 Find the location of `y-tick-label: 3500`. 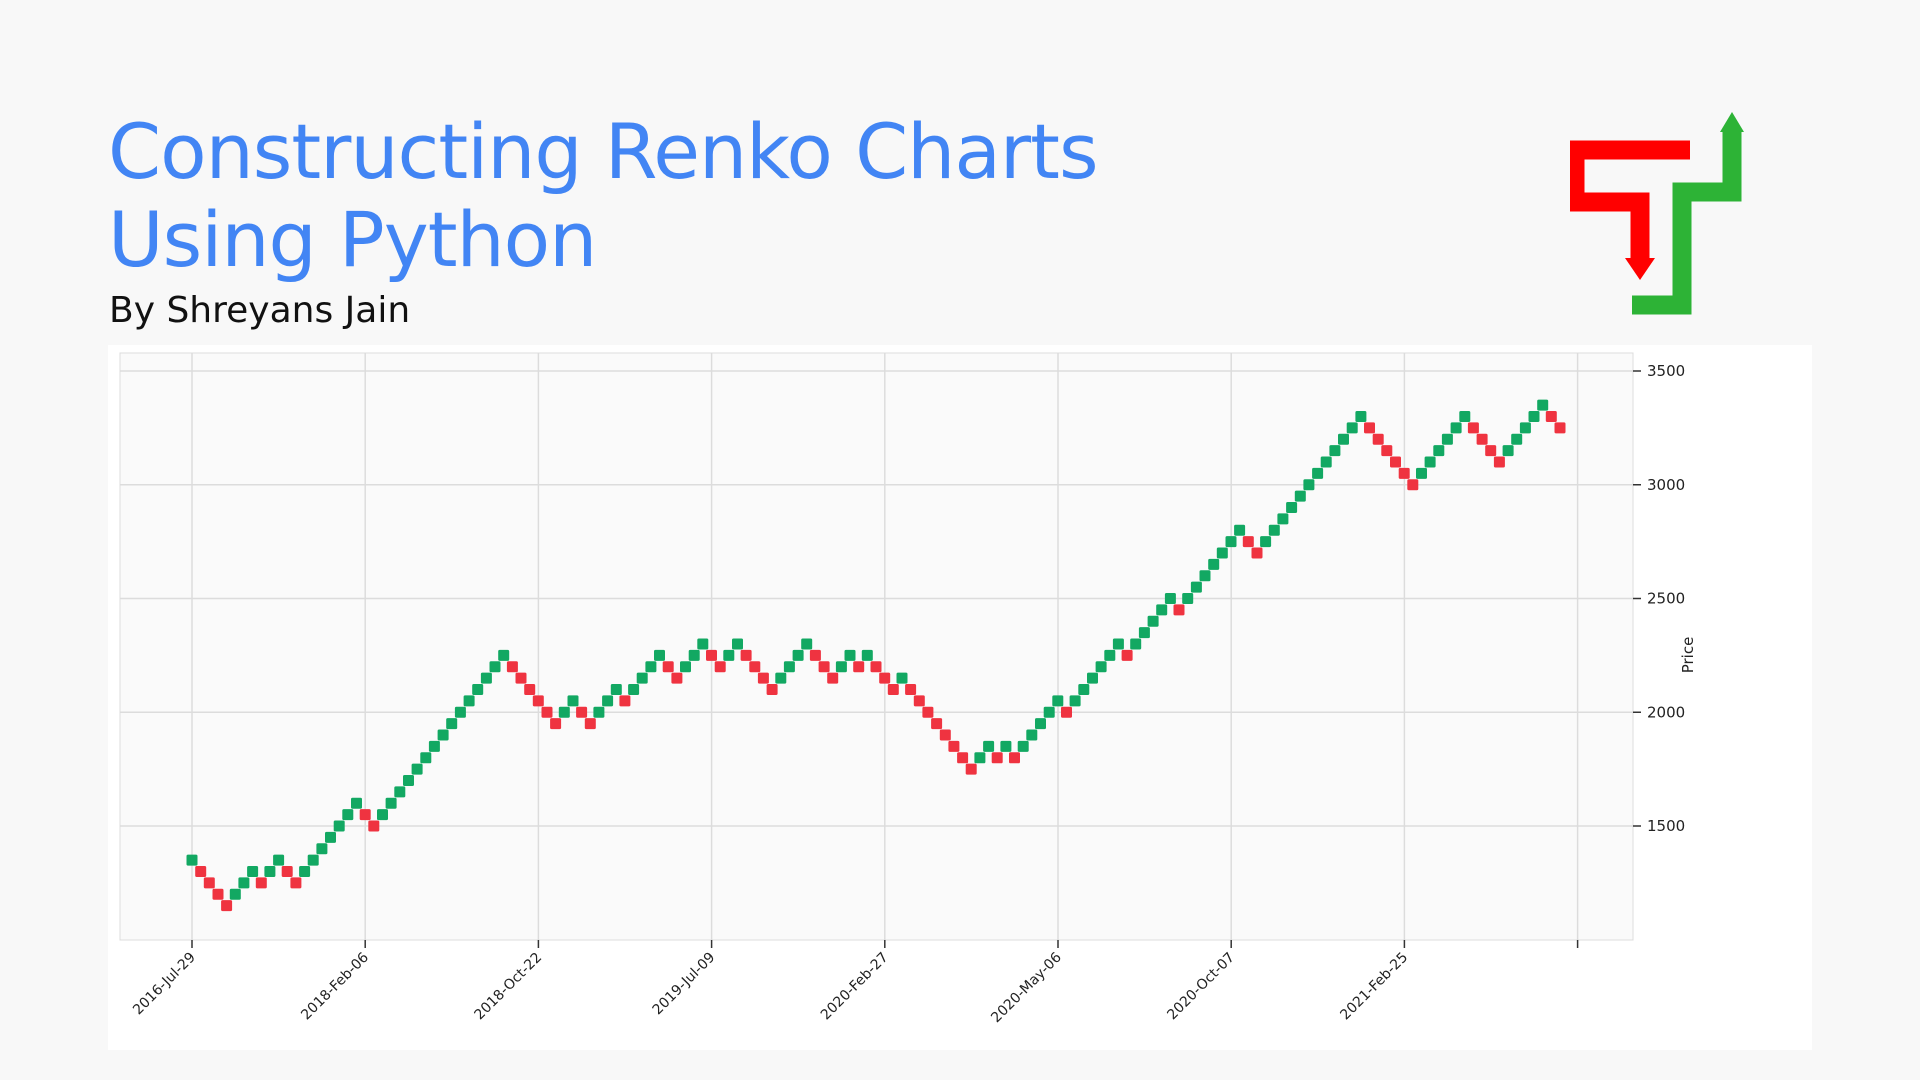

y-tick-label: 3500 is located at coordinates (1666, 371).